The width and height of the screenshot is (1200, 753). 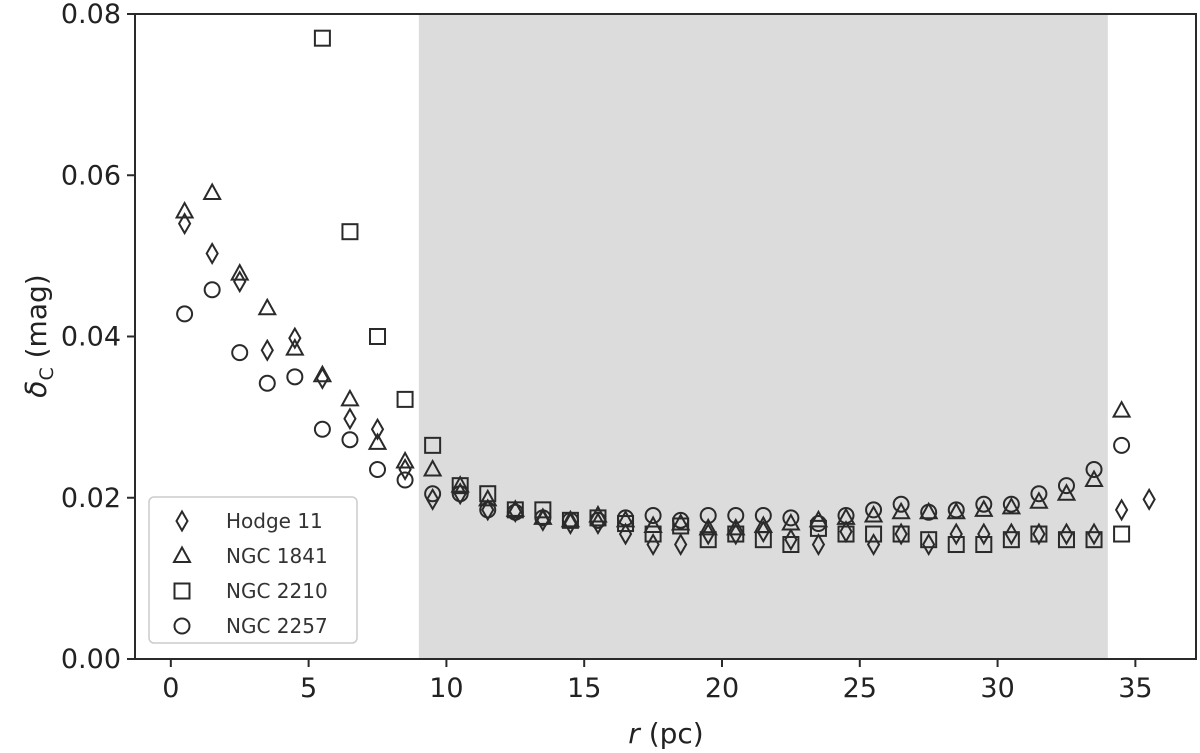 I want to click on legend-label: NGC 1841, so click(x=277, y=556).